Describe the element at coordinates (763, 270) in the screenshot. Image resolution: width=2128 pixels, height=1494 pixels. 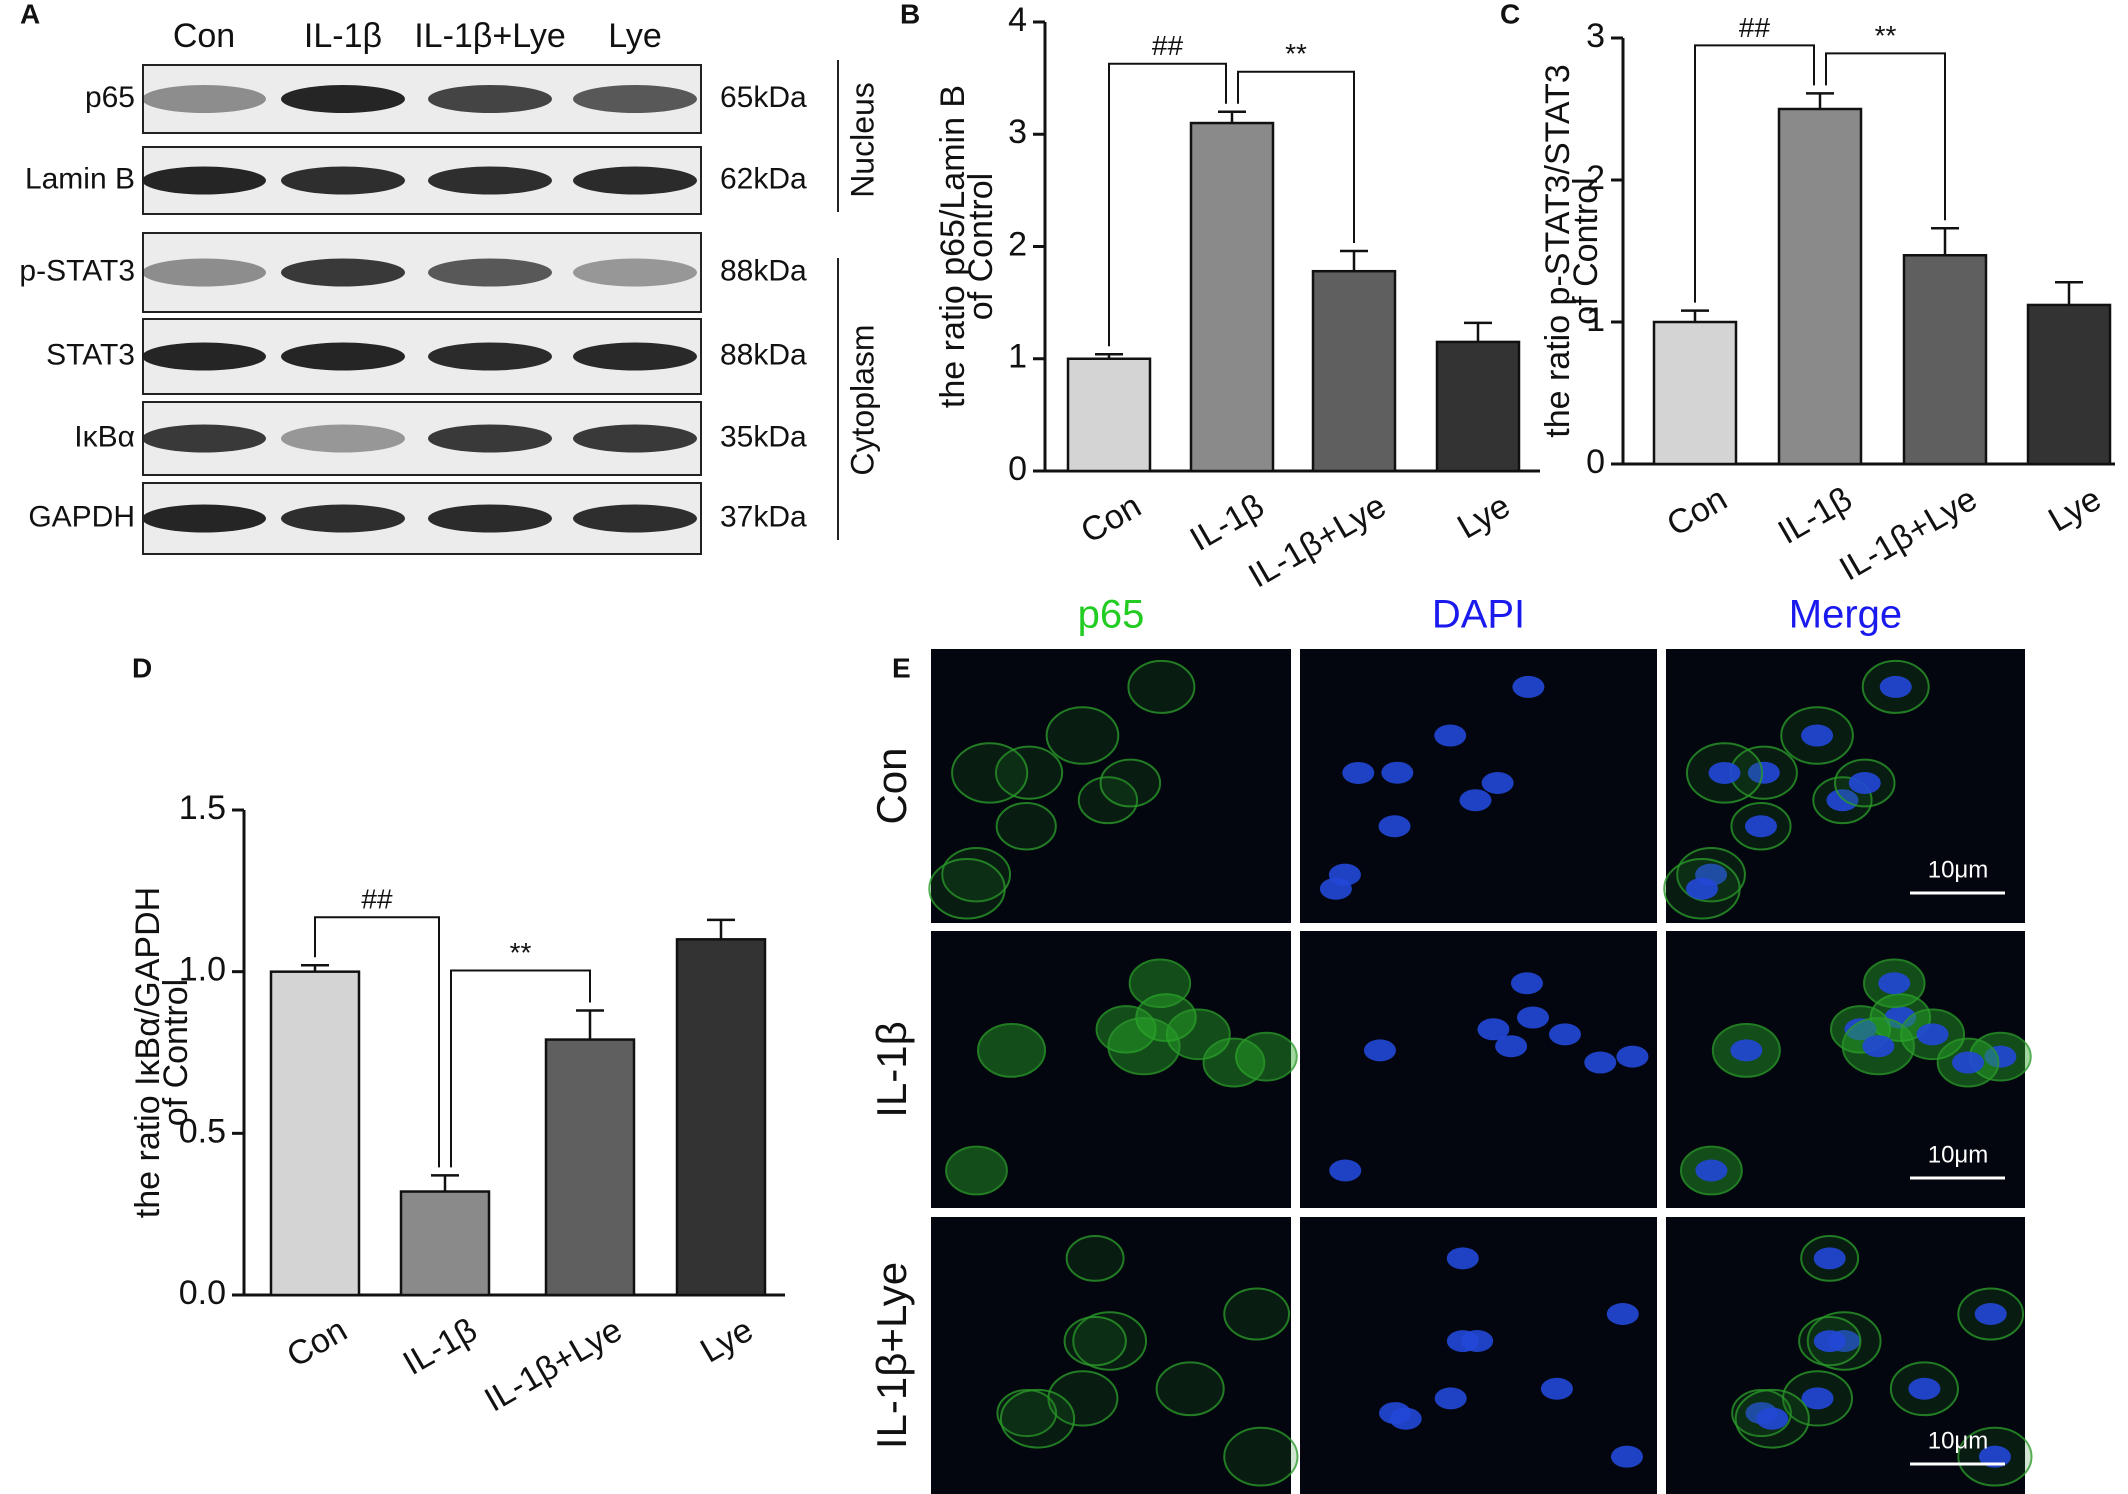
I see `size-label: 88kDa` at that location.